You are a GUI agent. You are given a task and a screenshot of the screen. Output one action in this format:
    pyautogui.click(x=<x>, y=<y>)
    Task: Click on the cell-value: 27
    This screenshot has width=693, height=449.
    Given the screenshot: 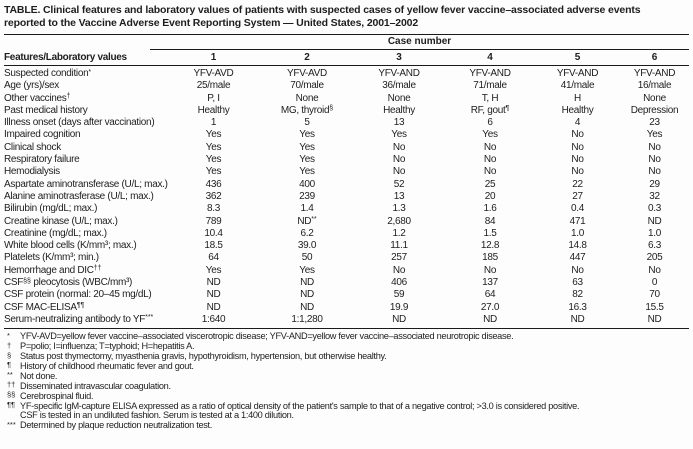 What is the action you would take?
    pyautogui.click(x=577, y=196)
    